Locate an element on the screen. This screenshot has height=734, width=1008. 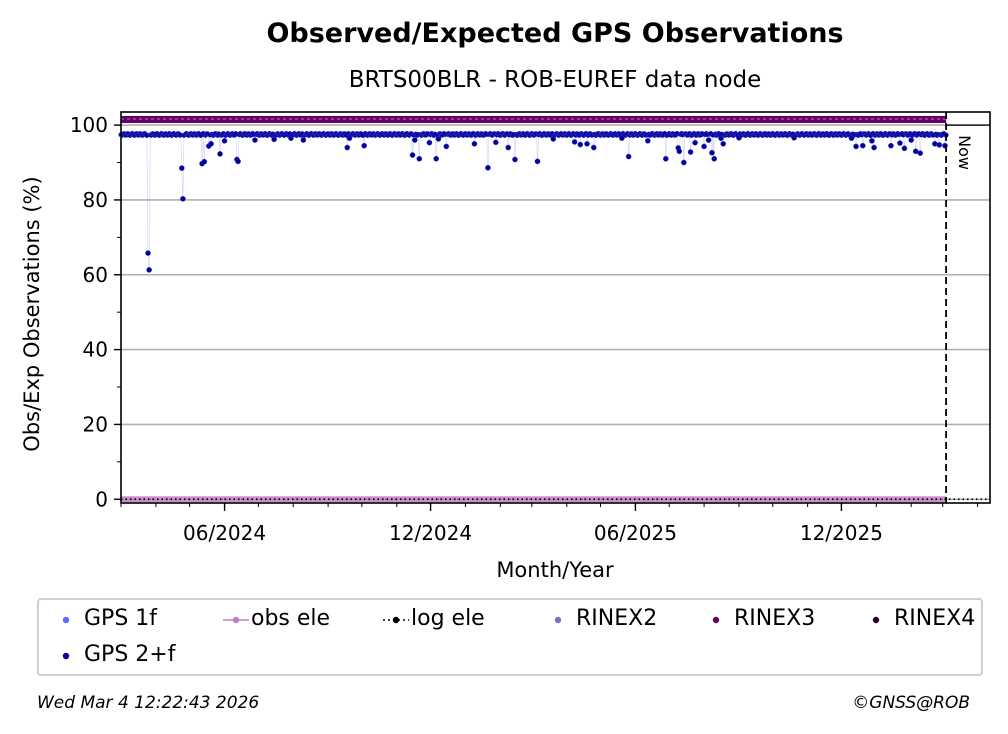
y-tick-label: 100 is located at coordinates (89, 125).